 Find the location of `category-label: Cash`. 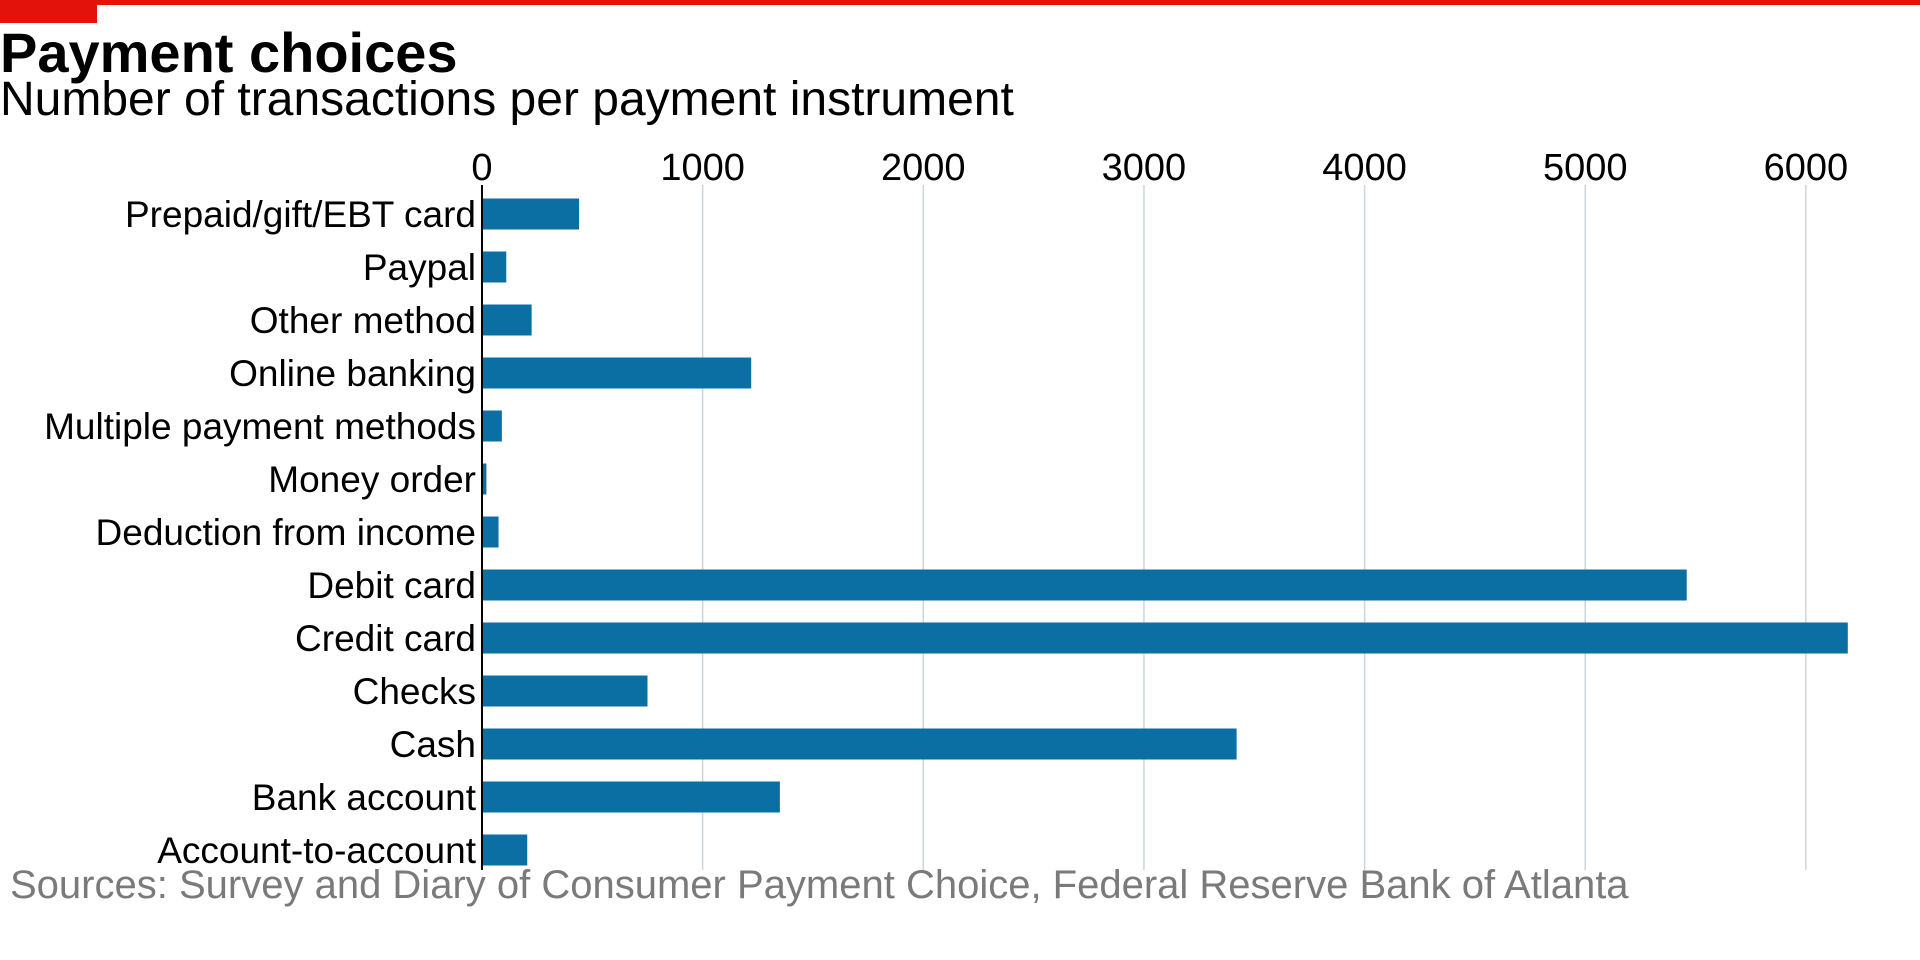

category-label: Cash is located at coordinates (433, 744).